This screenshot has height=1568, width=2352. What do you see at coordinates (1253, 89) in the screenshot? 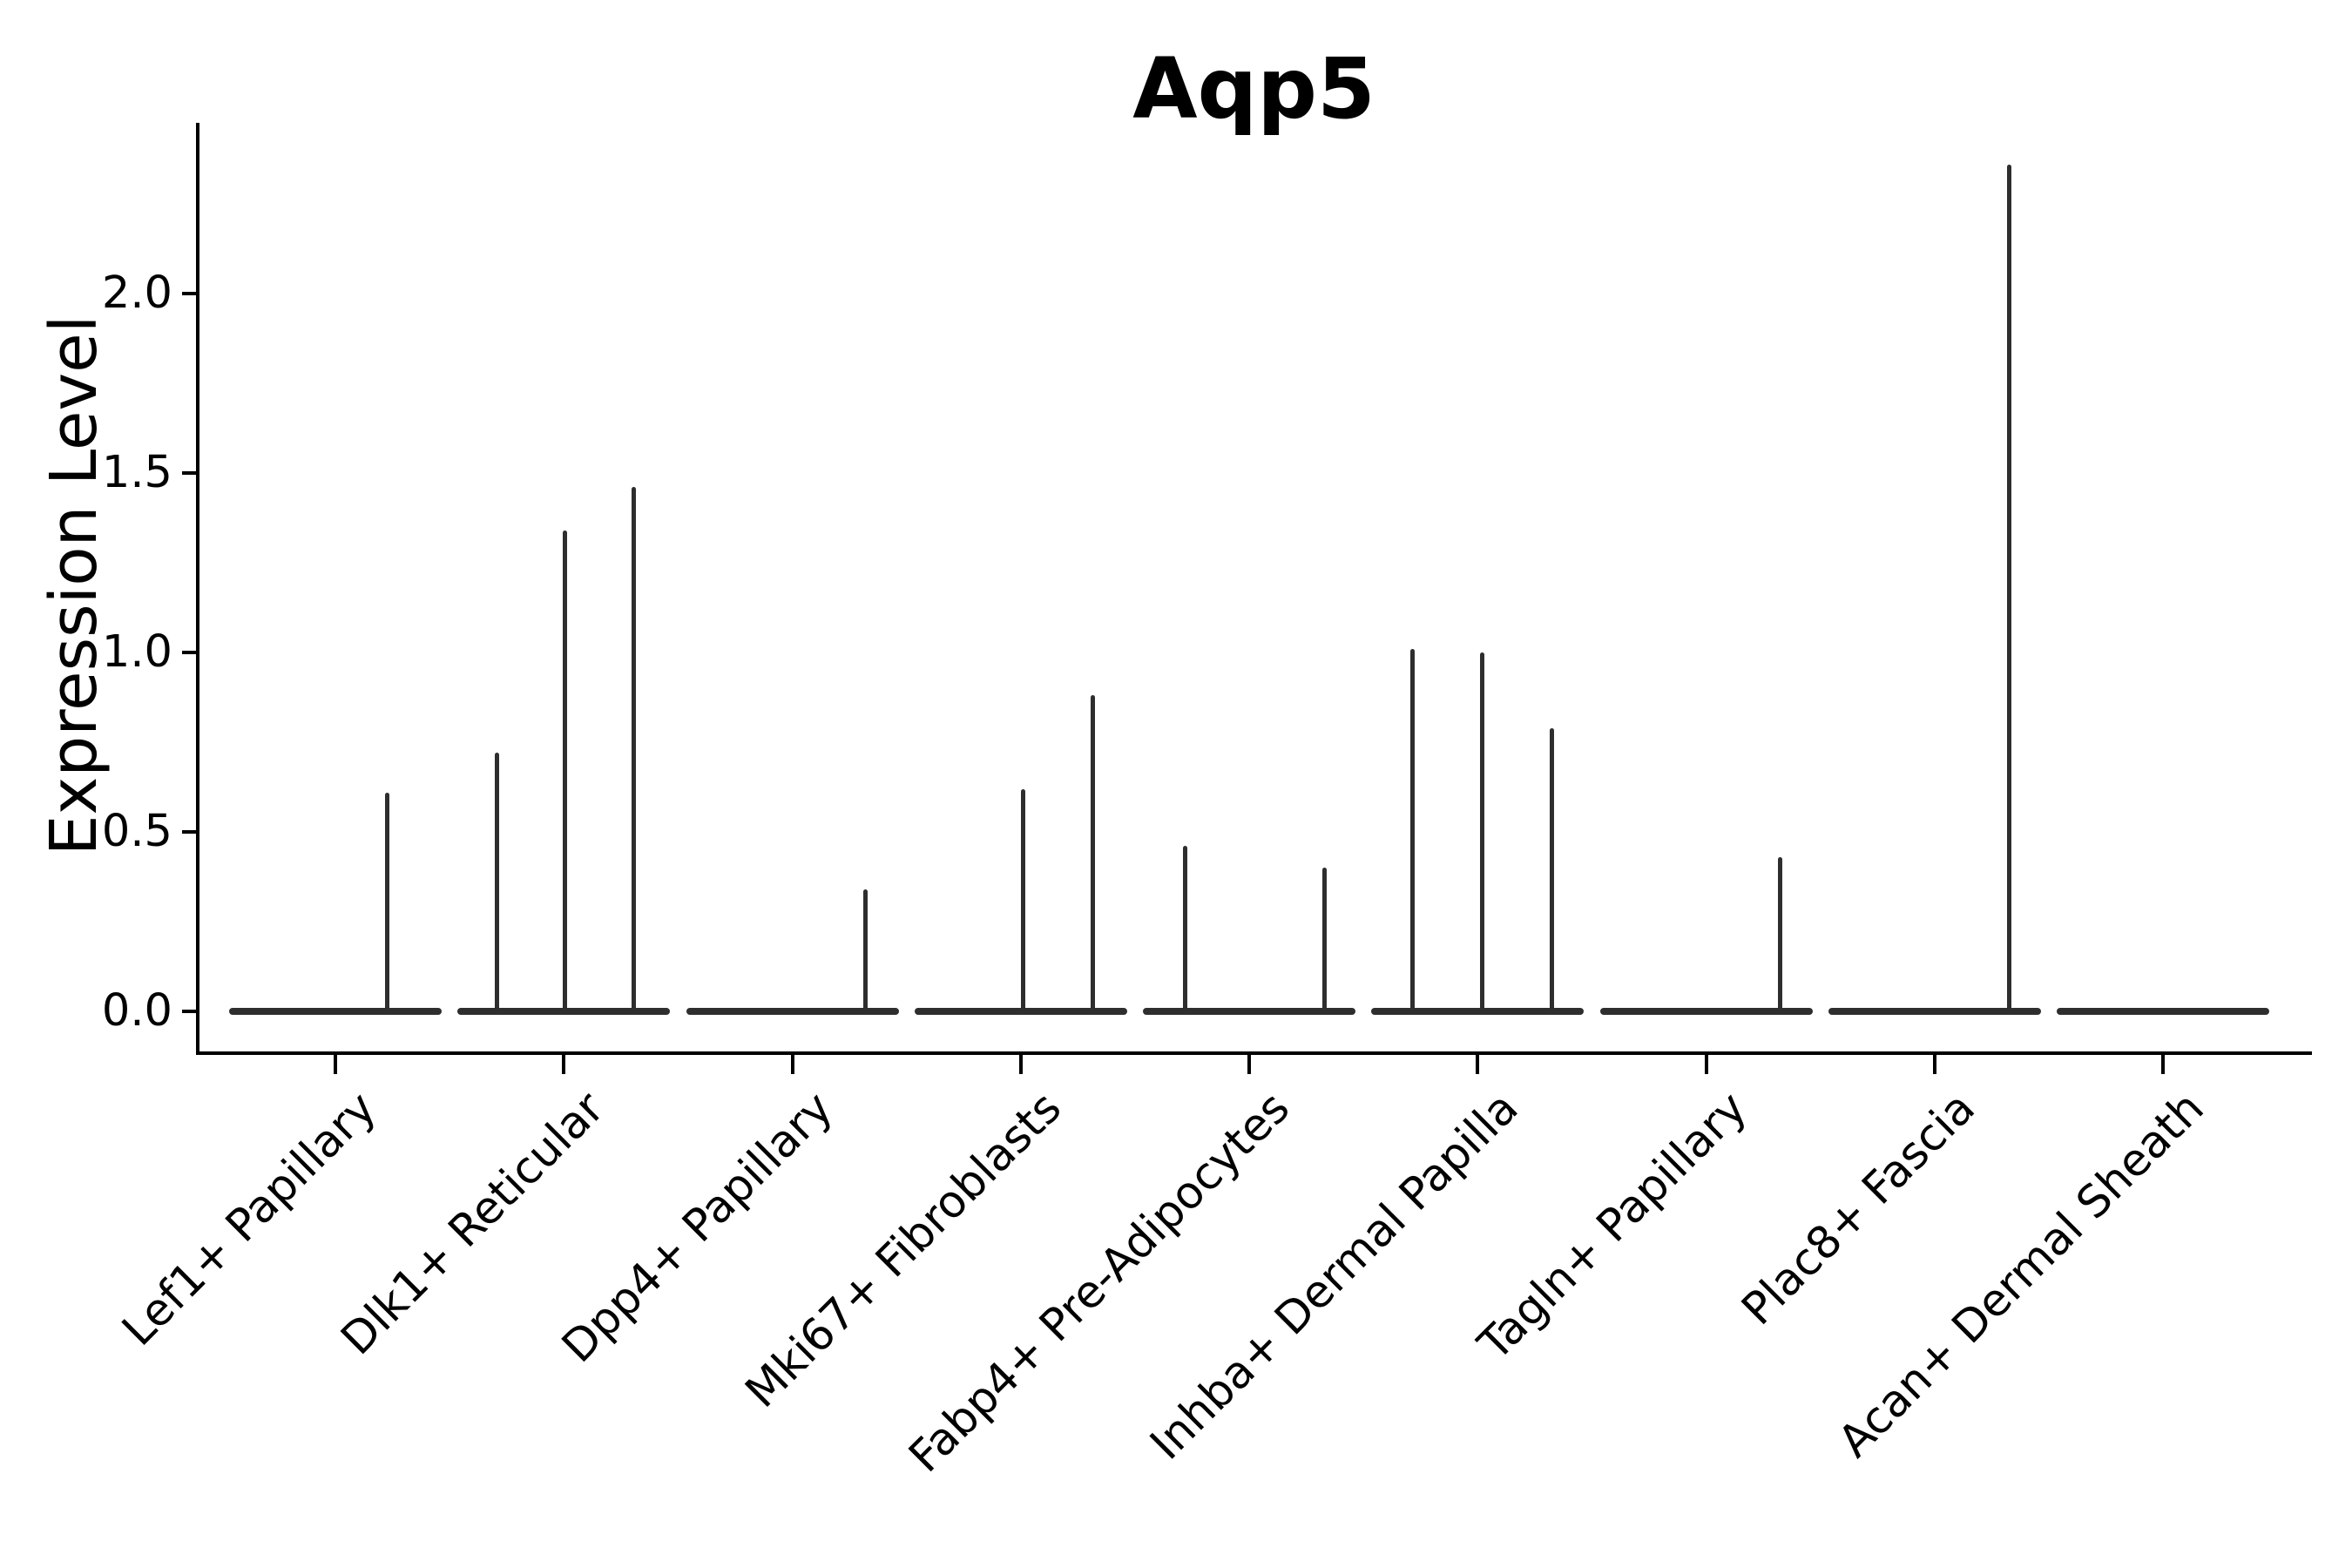
I see `plot-title: Aqp5` at bounding box center [1253, 89].